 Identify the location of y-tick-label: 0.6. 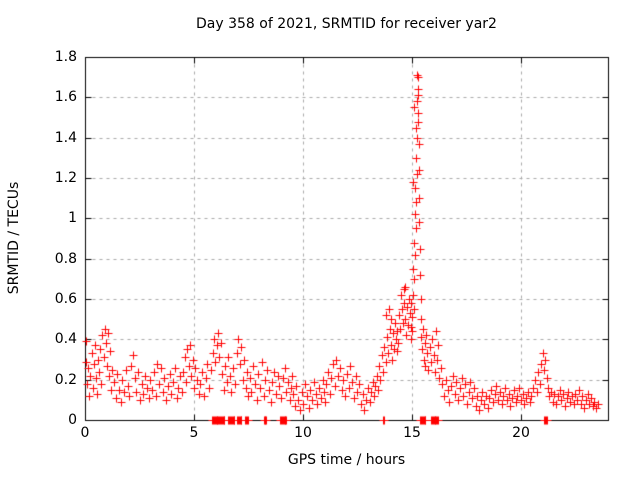
(65, 299).